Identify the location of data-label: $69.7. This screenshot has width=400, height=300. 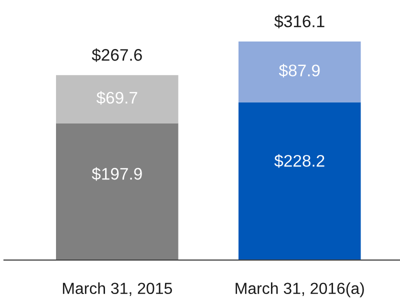
(117, 98).